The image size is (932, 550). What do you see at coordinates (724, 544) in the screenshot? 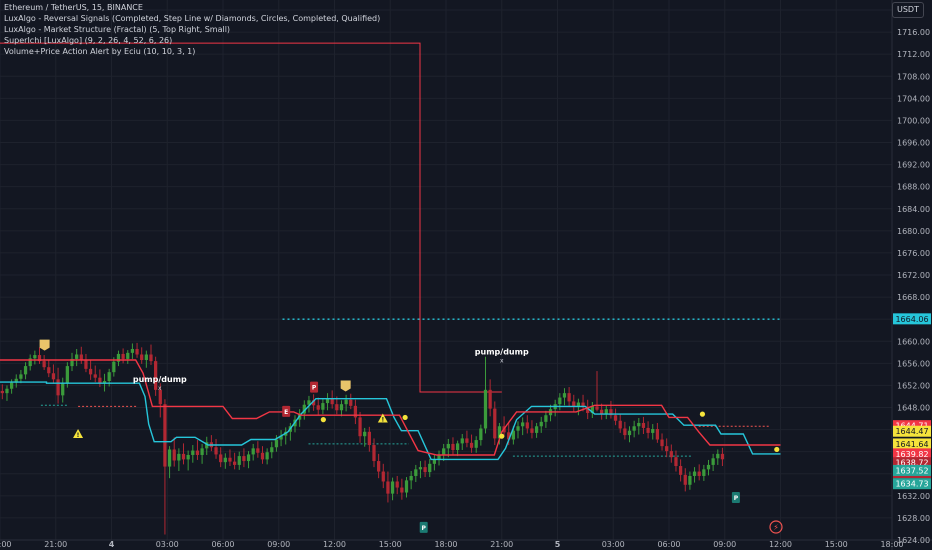
I see `time-axis-tick-label: 09:00` at bounding box center [724, 544].